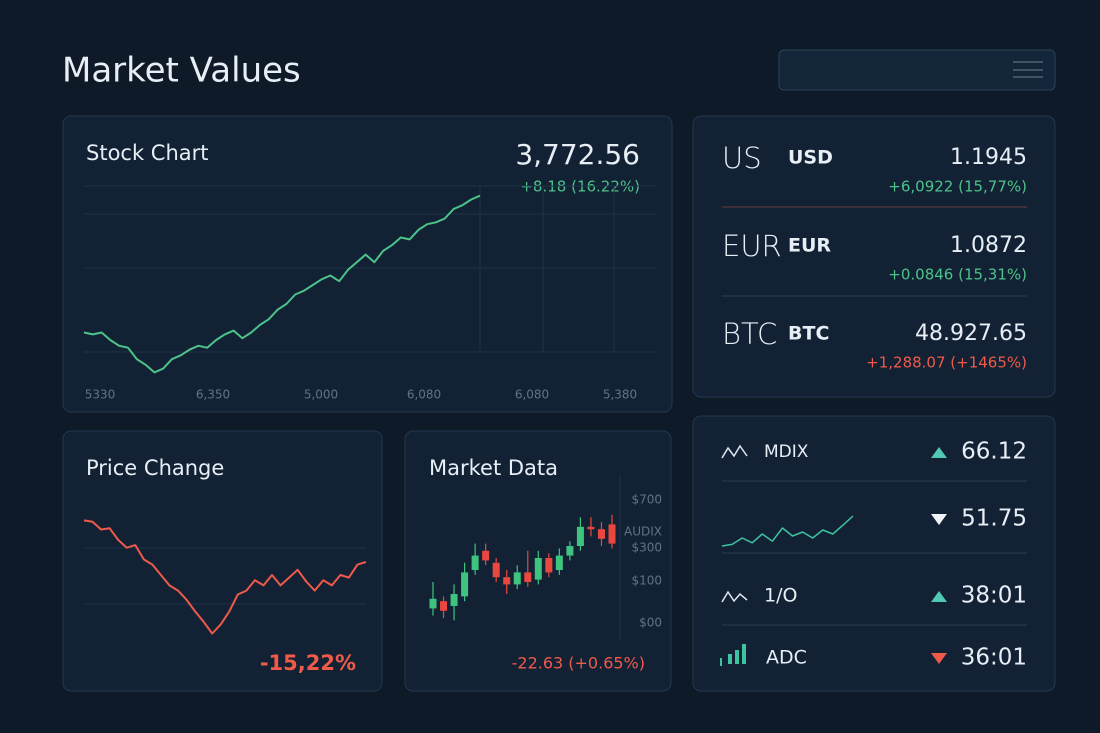  Describe the element at coordinates (578, 663) in the screenshot. I see `market-change: -22.63 (+0.65%)` at that location.